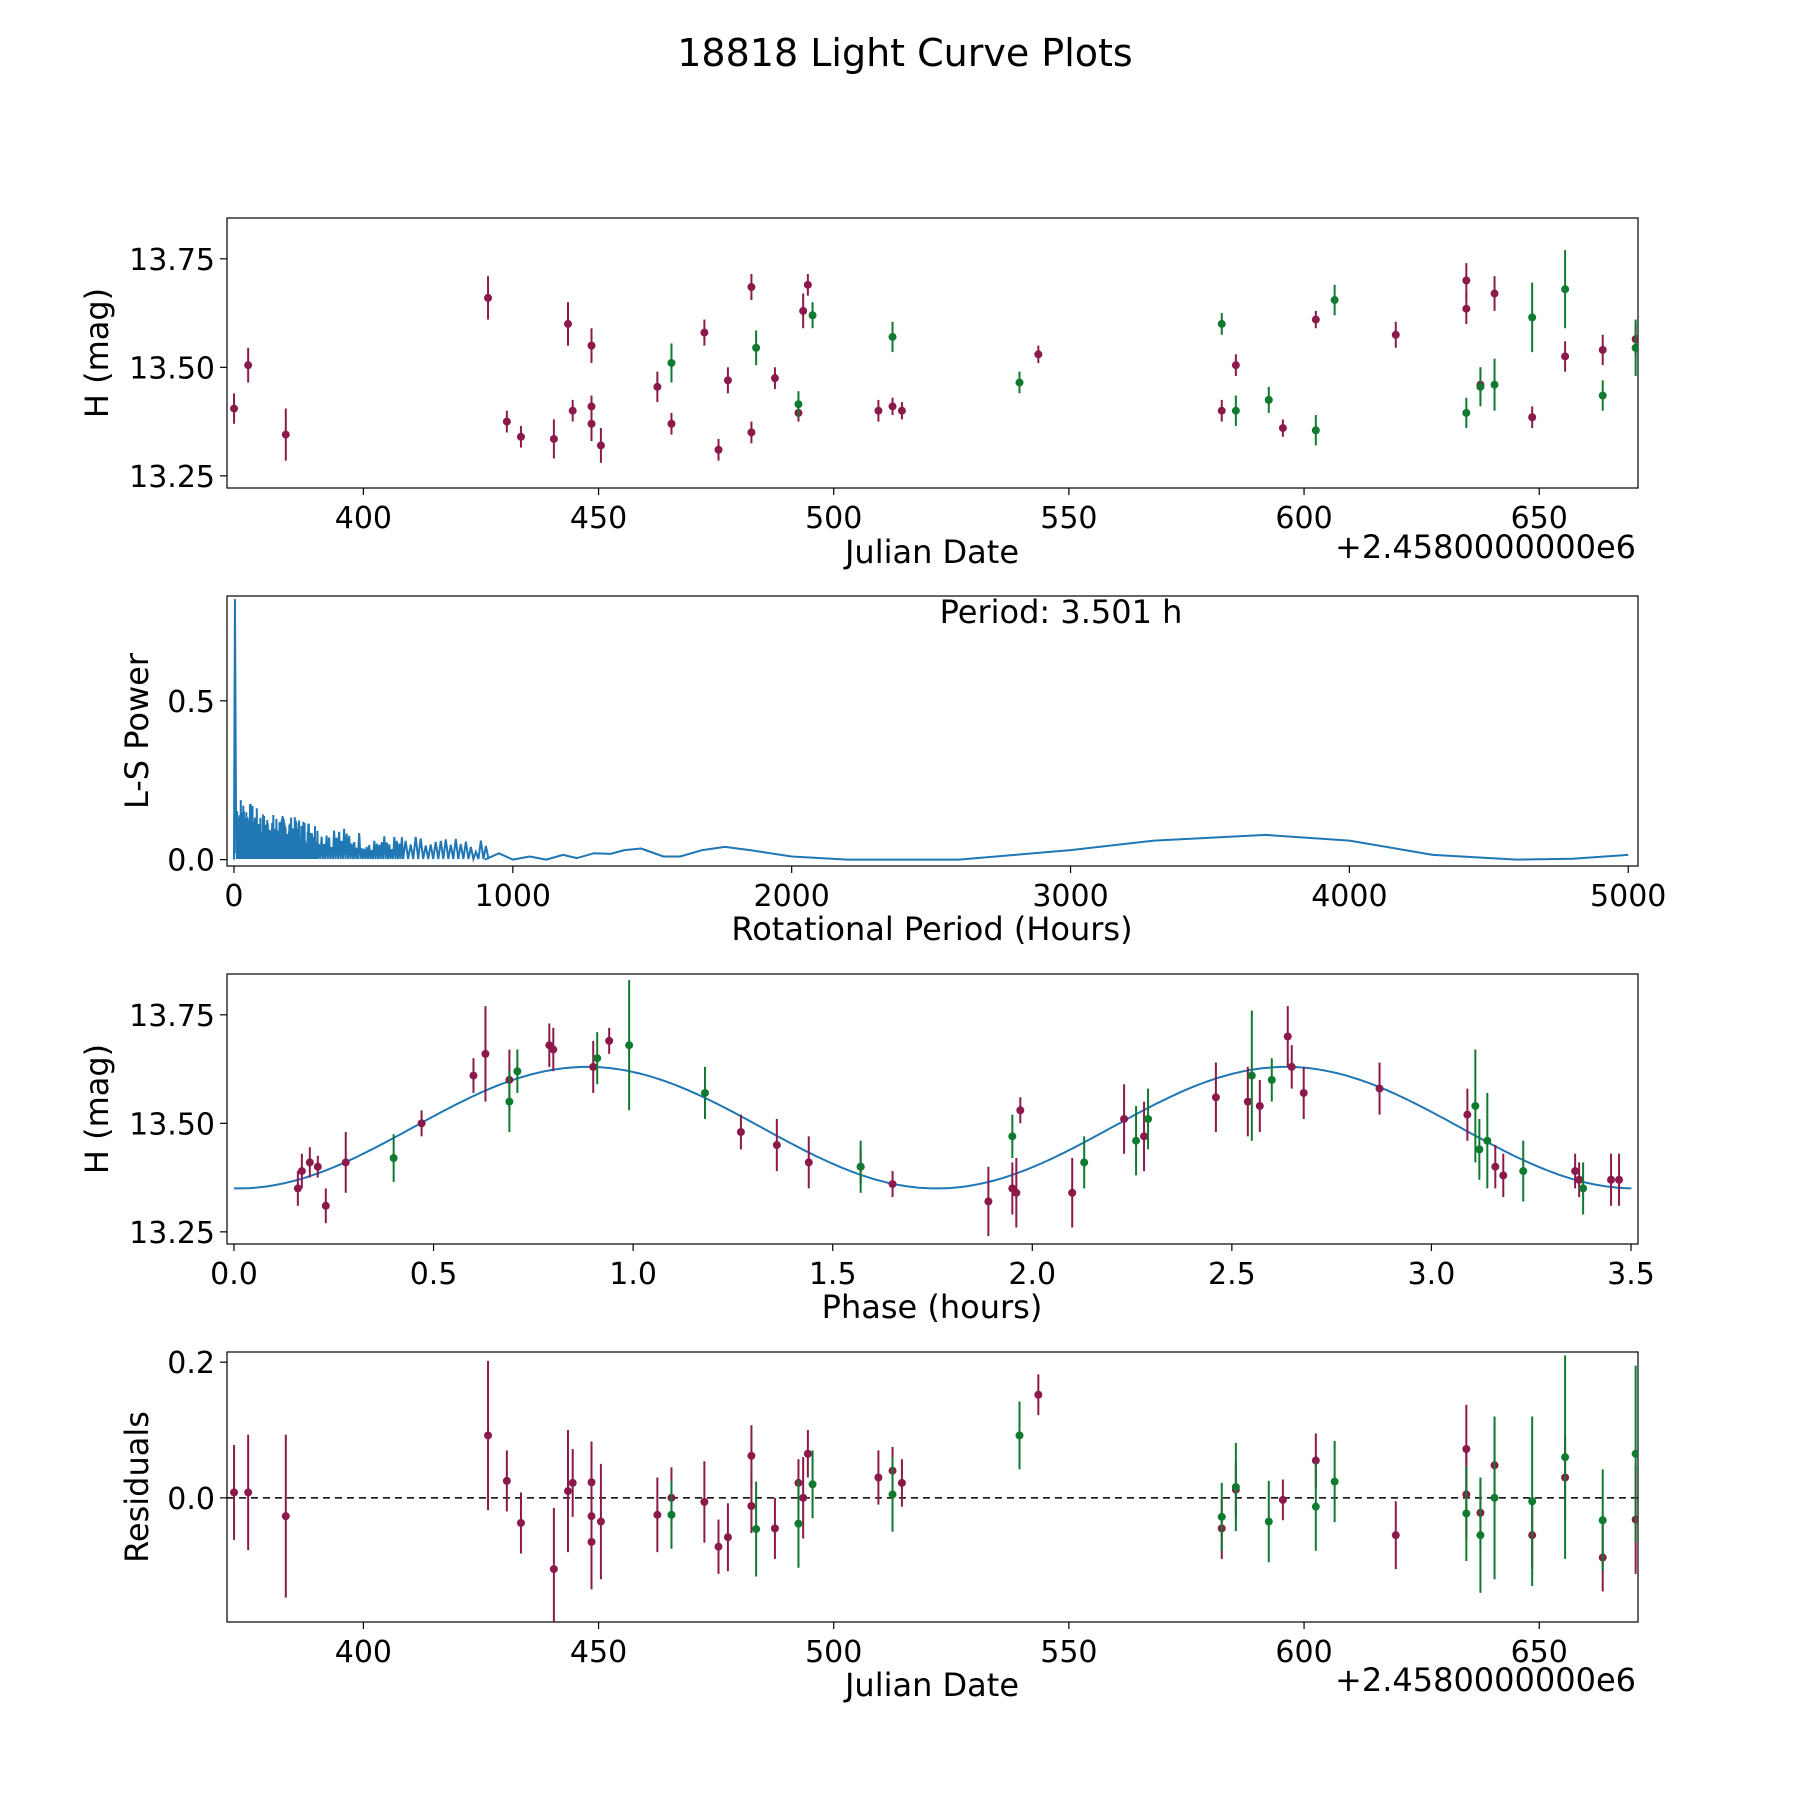 This screenshot has height=1800, width=1800. Describe the element at coordinates (191, 861) in the screenshot. I see `y-tick-label: 0.0` at that location.